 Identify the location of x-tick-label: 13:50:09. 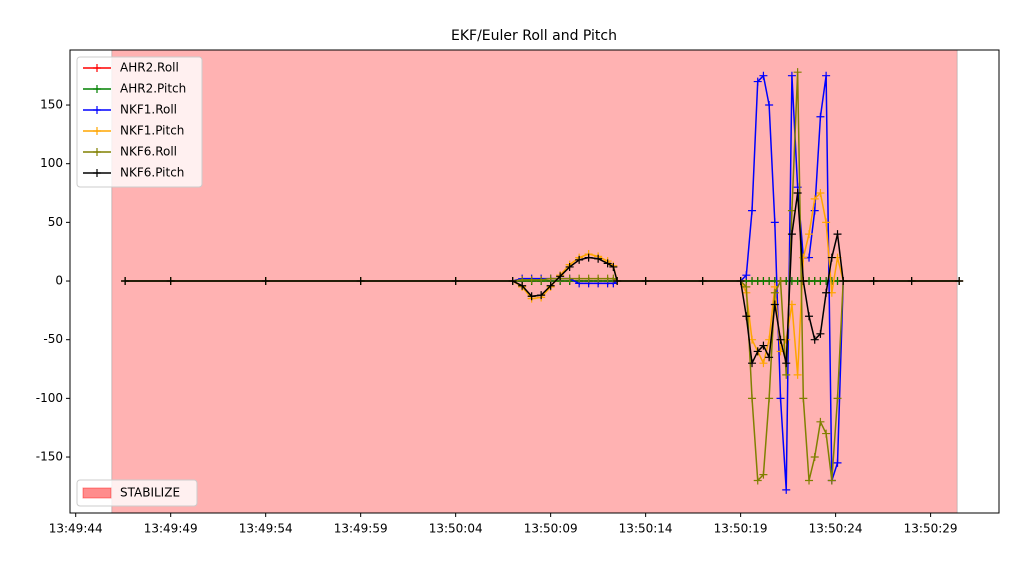
(551, 529).